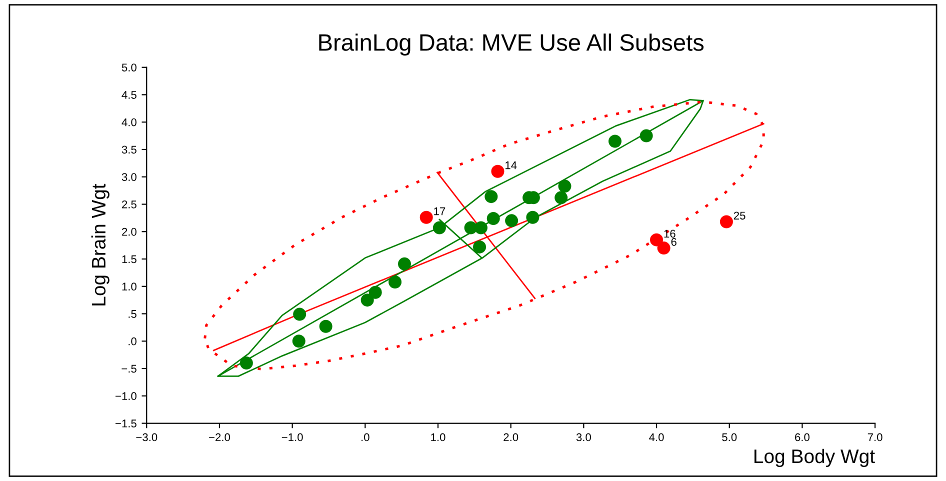 The height and width of the screenshot is (481, 946). I want to click on x-tick-label: −3.0, so click(147, 437).